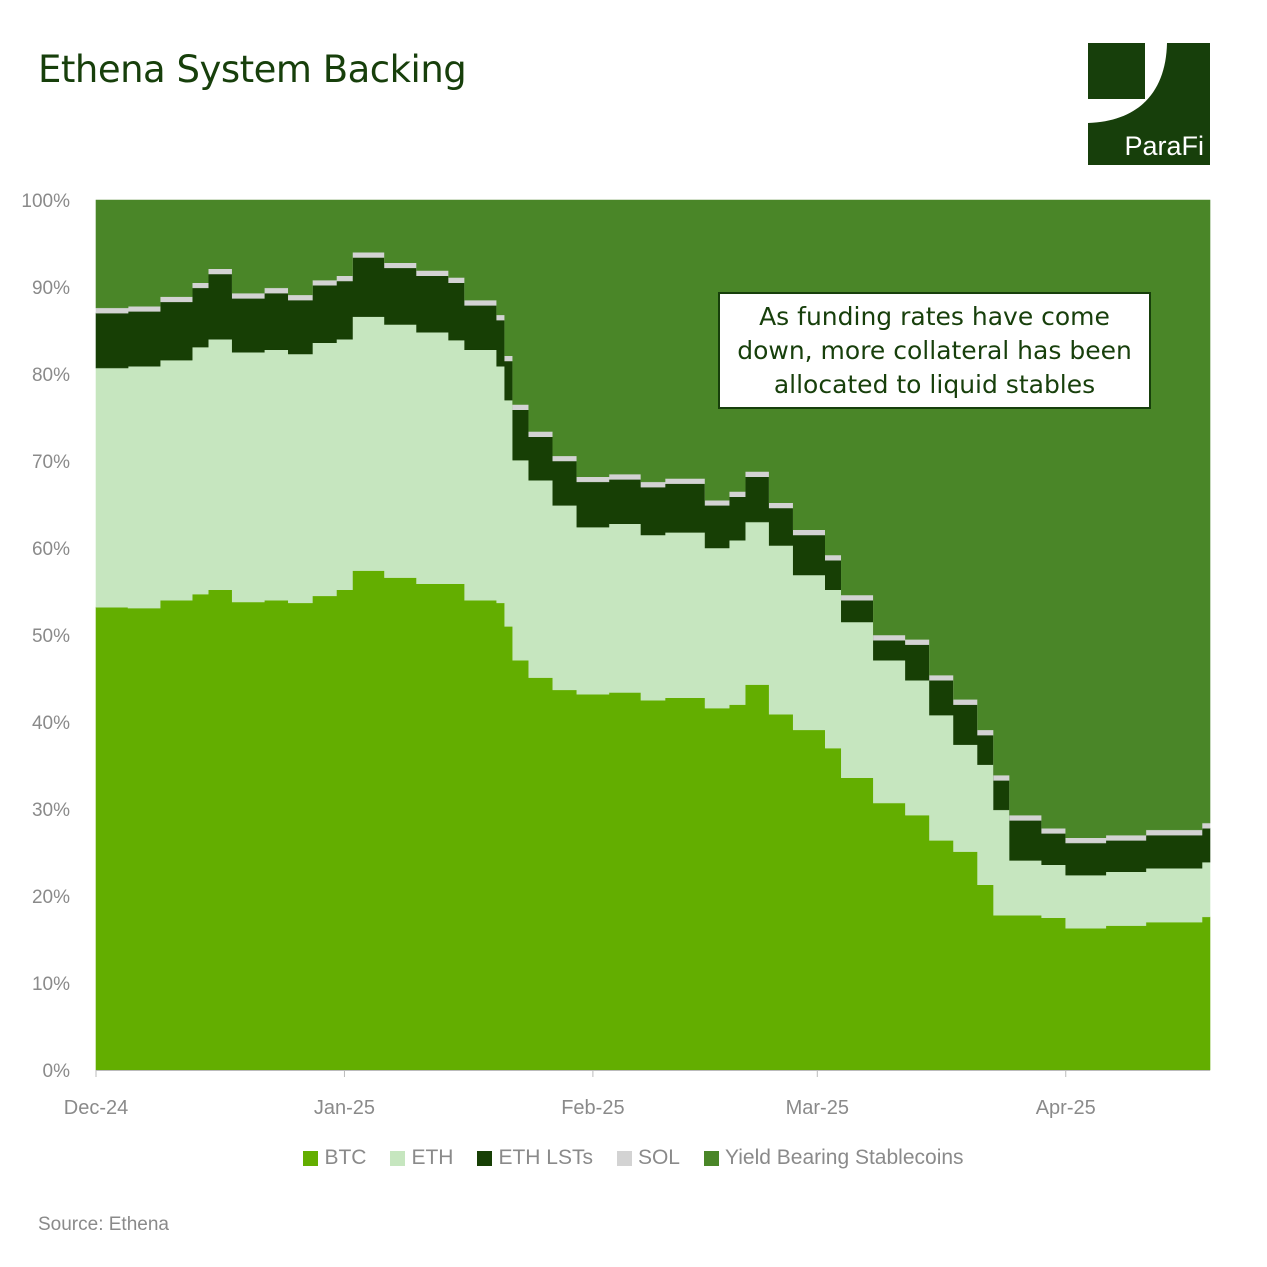 This screenshot has height=1267, width=1267. Describe the element at coordinates (1164, 146) in the screenshot. I see `logo-text: ParaFi` at that location.